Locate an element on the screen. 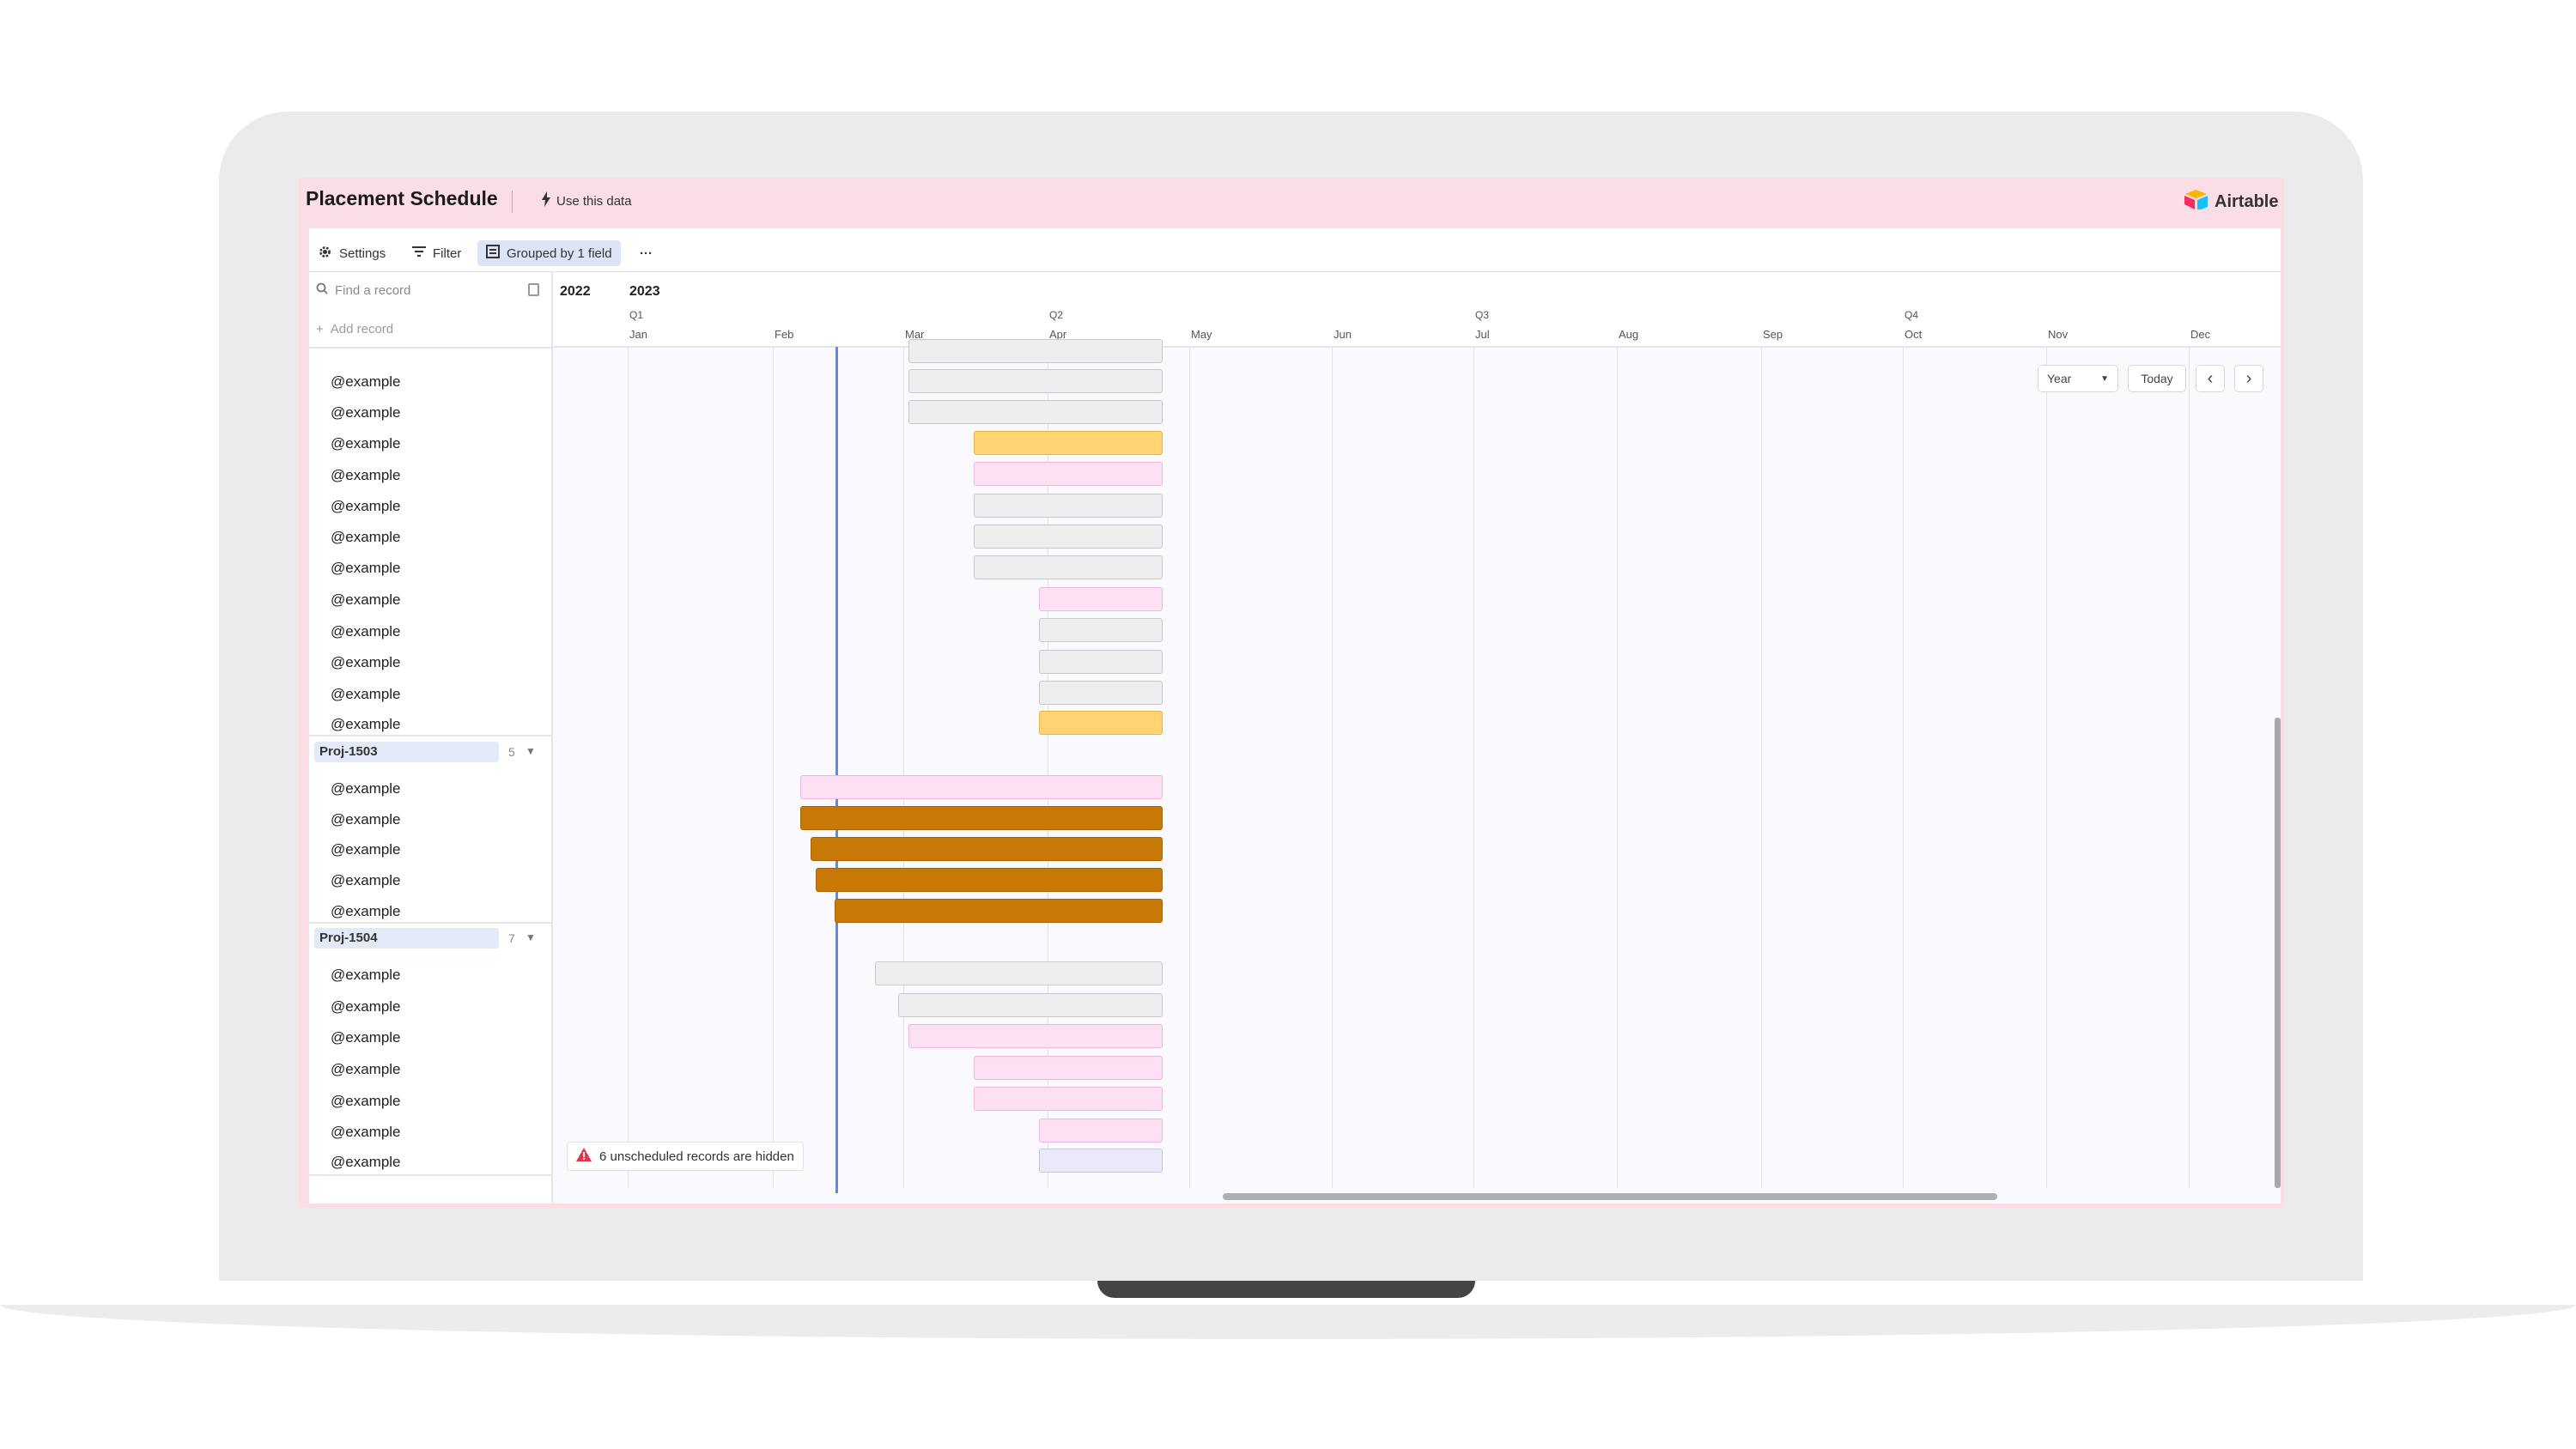 This screenshot has height=1449, width=2576. month-label: Aug is located at coordinates (1629, 334).